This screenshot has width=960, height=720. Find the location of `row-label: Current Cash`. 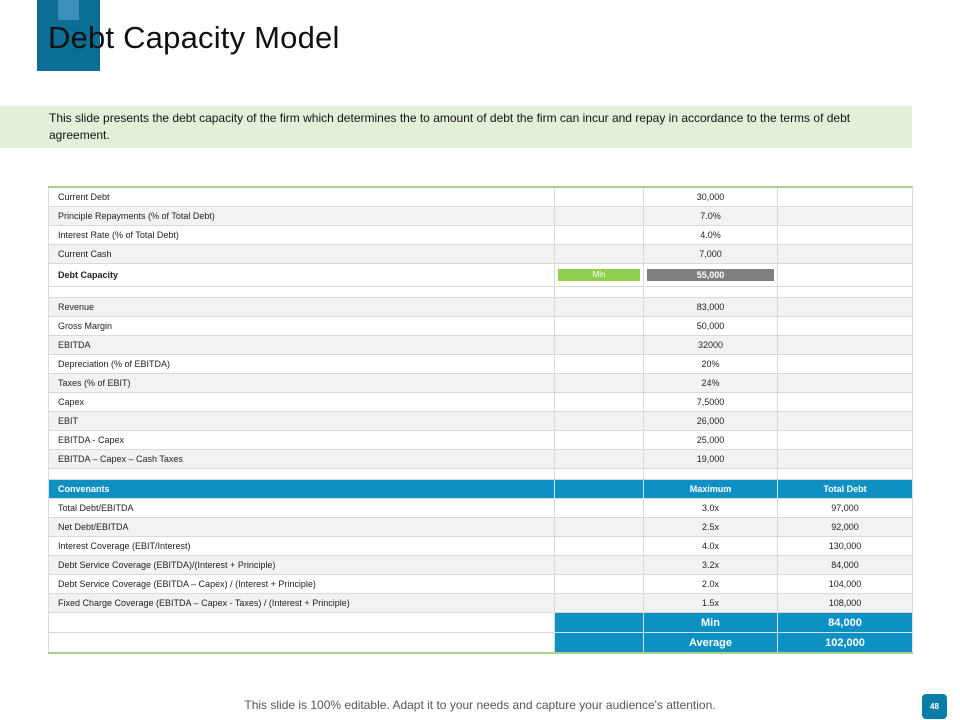

row-label: Current Cash is located at coordinates (301, 254).